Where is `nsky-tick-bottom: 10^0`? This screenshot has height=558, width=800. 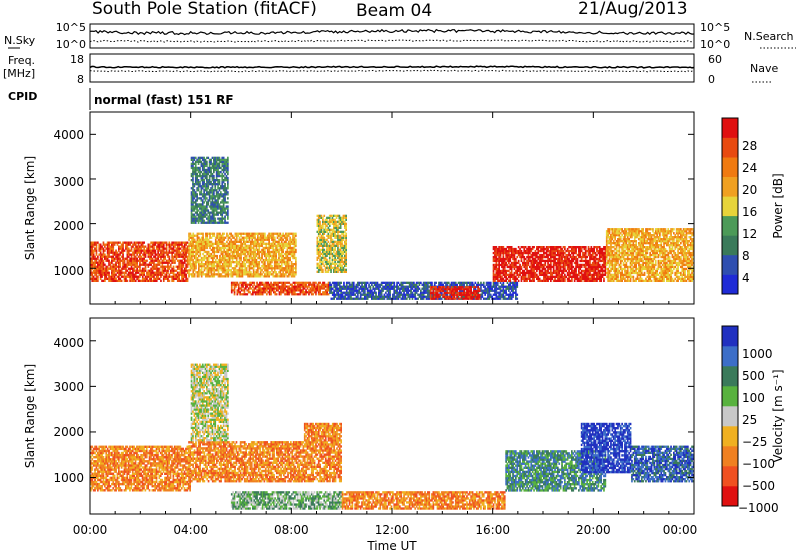
nsky-tick-bottom: 10^0 is located at coordinates (71, 44).